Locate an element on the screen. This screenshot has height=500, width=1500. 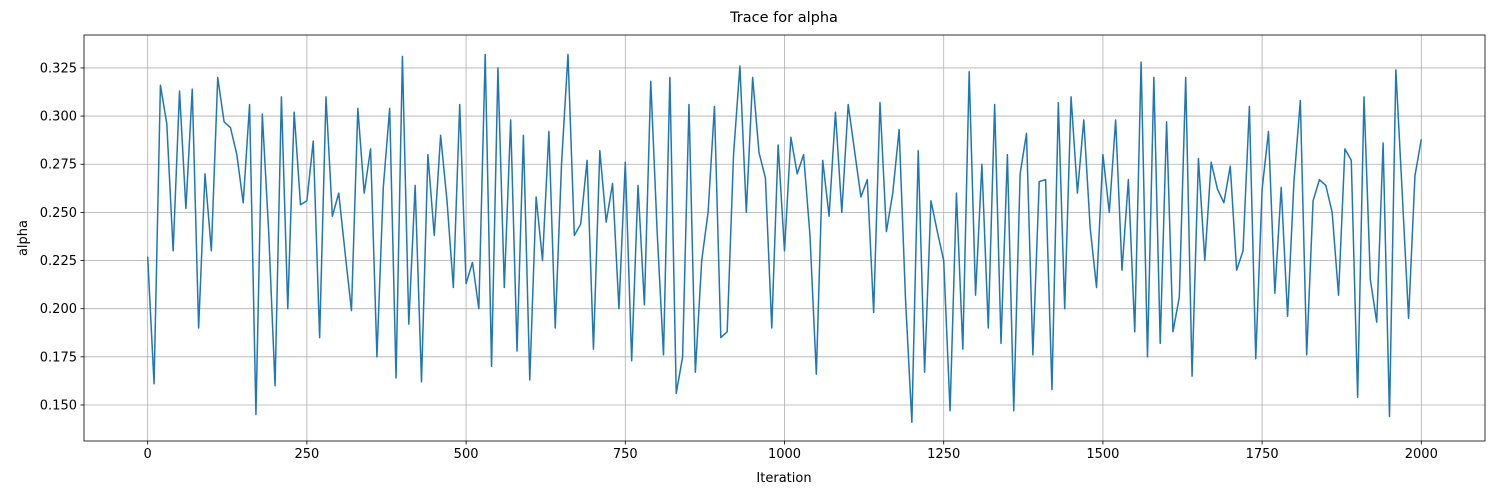
x-tick-label: 1250 is located at coordinates (943, 454).